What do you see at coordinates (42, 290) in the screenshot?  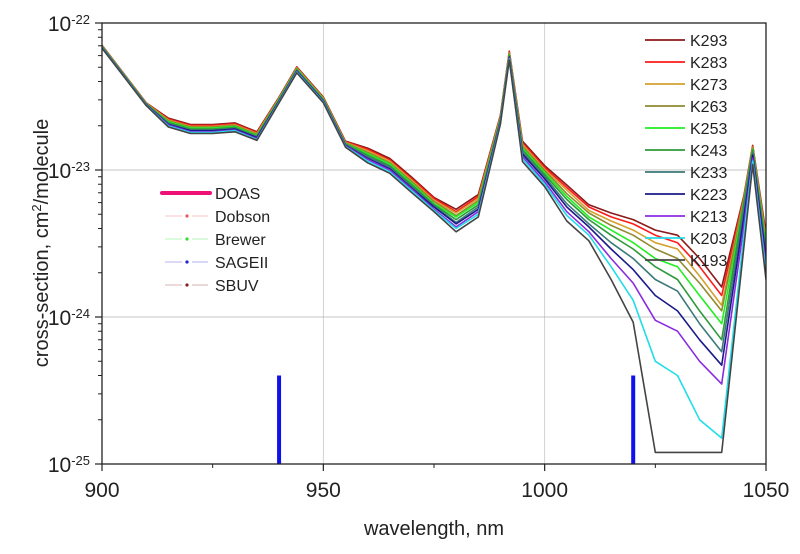 I see `y-label-main: cross-section, cm` at bounding box center [42, 290].